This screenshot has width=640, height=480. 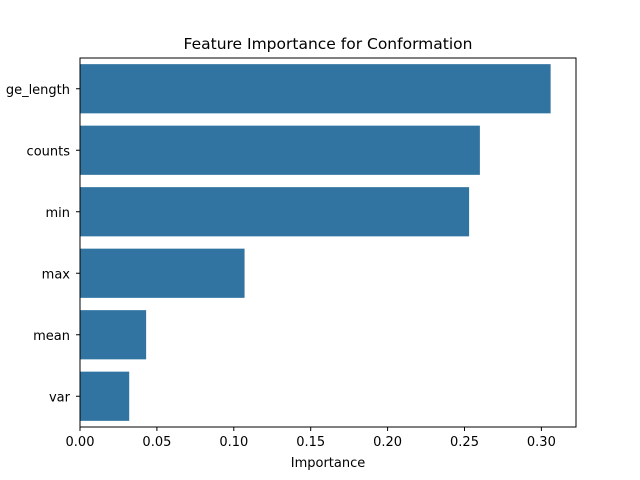 I want to click on chart-title: Feature Importance for Conformation, so click(x=328, y=44).